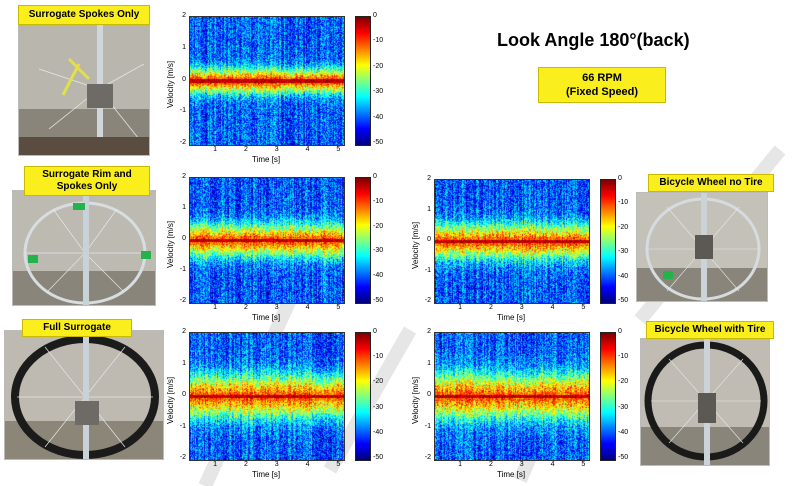  What do you see at coordinates (84, 15) in the screenshot?
I see `label-spokes-only: Surrogate Spokes Only` at bounding box center [84, 15].